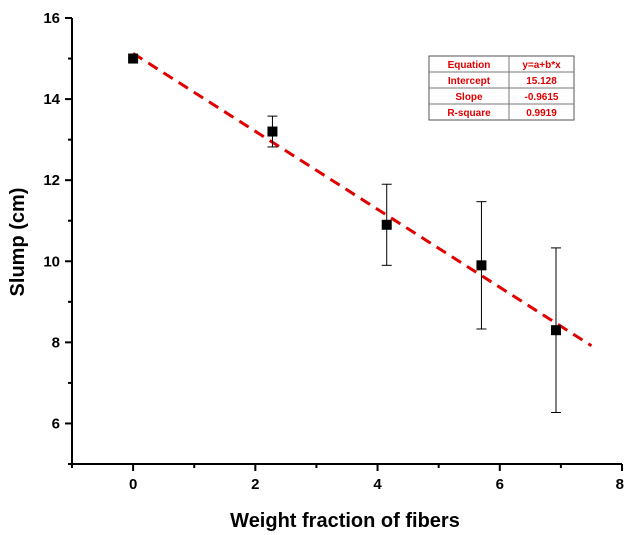 This screenshot has width=625, height=535. What do you see at coordinates (500, 484) in the screenshot?
I see `x-tick-label: 6` at bounding box center [500, 484].